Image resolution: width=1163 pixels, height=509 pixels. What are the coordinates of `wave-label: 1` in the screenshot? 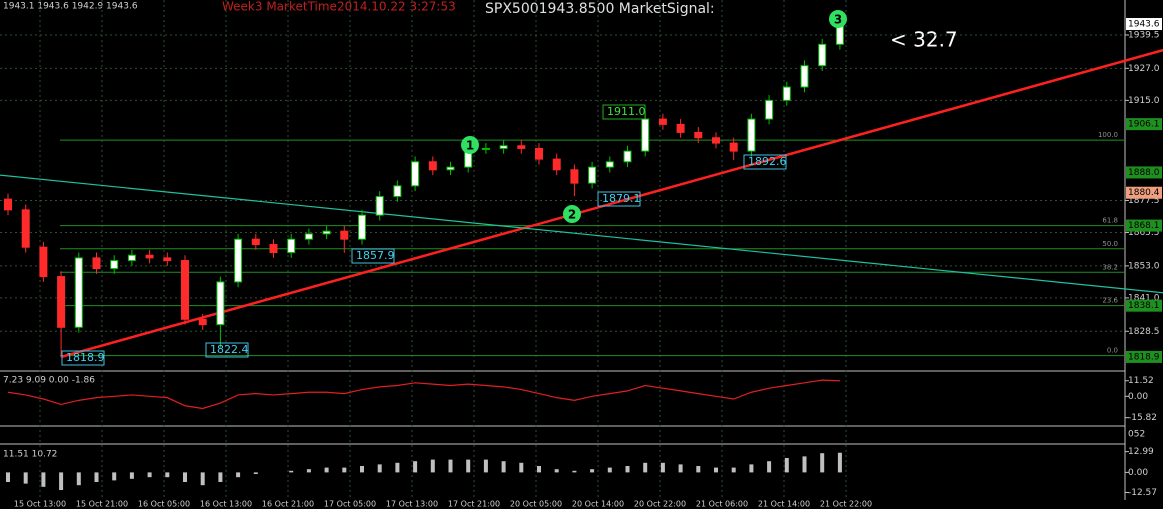 It's located at (470, 146).